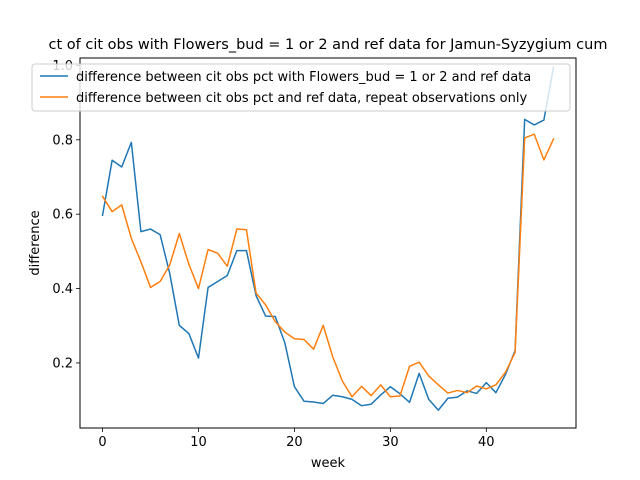 This screenshot has width=640, height=480. I want to click on x-axis-label: week, so click(328, 463).